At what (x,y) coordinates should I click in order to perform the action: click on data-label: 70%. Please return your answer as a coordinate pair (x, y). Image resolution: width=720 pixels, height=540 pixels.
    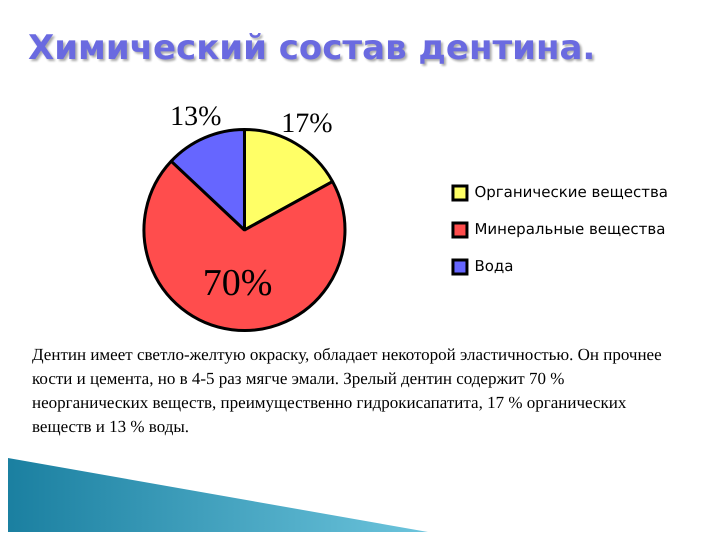
    Looking at the image, I should click on (237, 283).